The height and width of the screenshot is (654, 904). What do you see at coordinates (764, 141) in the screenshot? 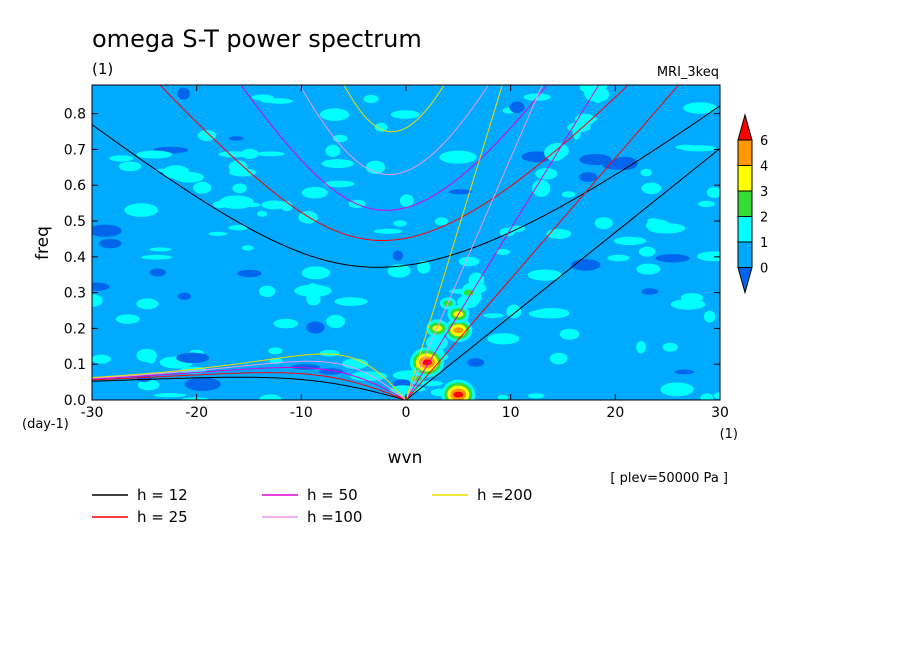
I see `colorbar-label: 6` at bounding box center [764, 141].